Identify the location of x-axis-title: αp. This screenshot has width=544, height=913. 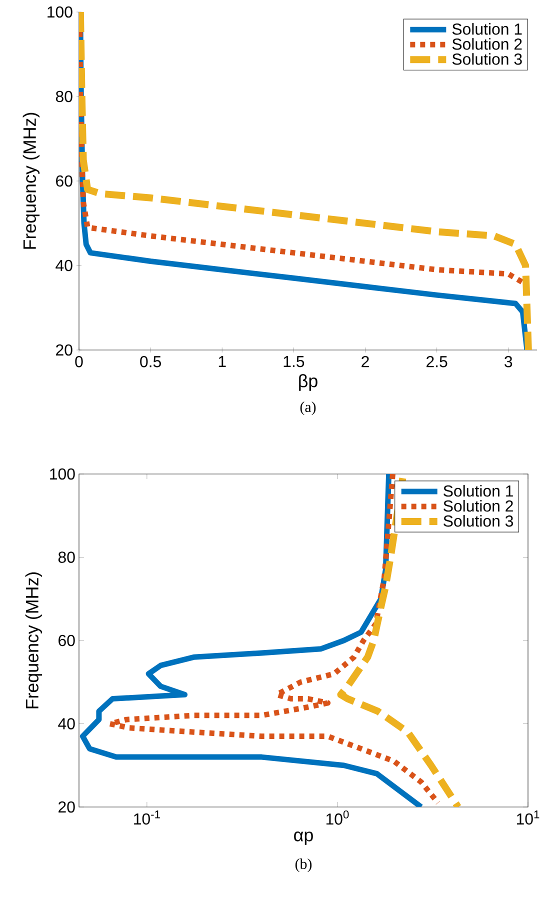
(303, 838).